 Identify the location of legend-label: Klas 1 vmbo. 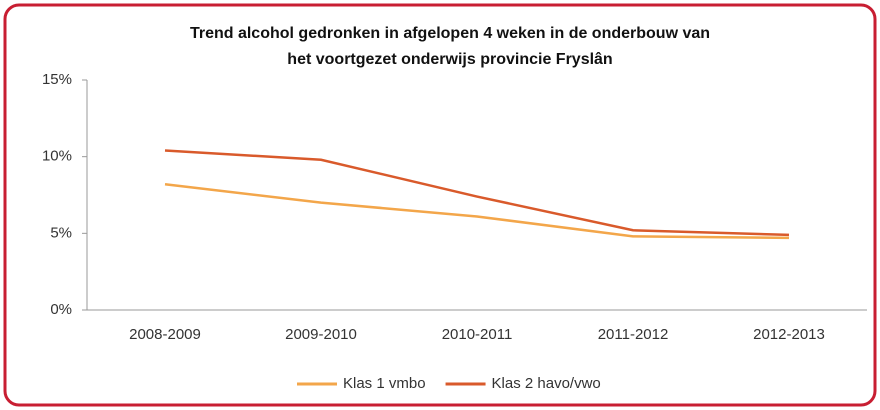
(384, 383).